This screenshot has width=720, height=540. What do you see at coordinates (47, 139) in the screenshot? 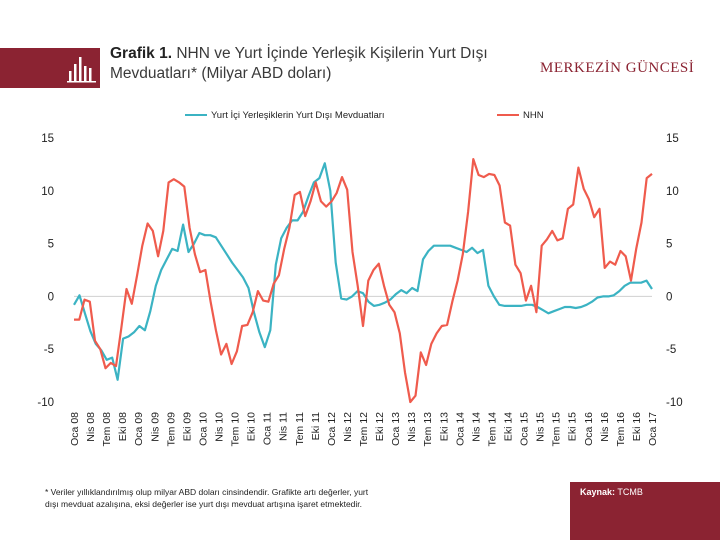
I see `y-tick-left: 15` at bounding box center [47, 139].